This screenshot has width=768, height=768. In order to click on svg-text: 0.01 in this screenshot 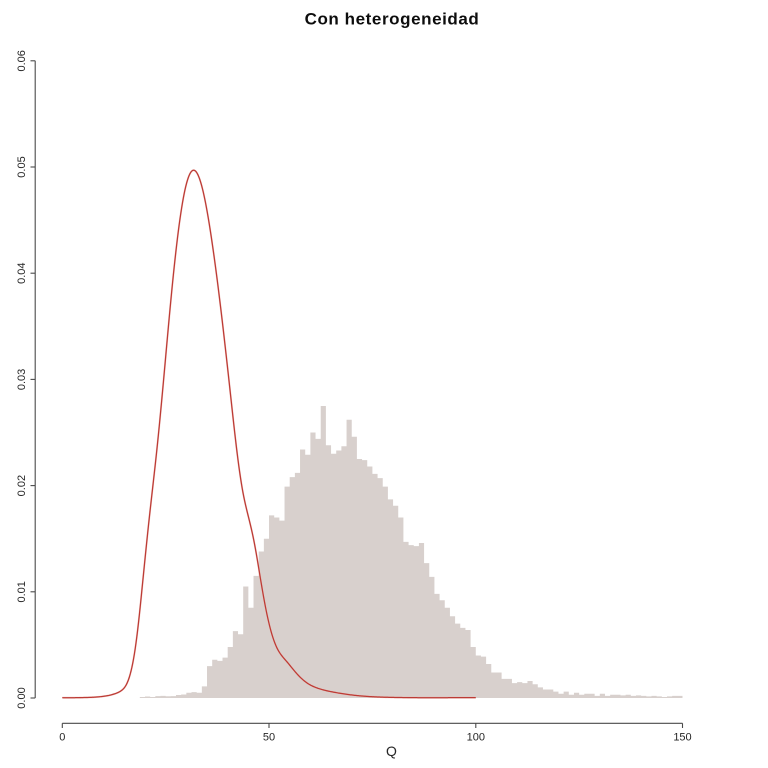, I will do `click(22, 591)`.